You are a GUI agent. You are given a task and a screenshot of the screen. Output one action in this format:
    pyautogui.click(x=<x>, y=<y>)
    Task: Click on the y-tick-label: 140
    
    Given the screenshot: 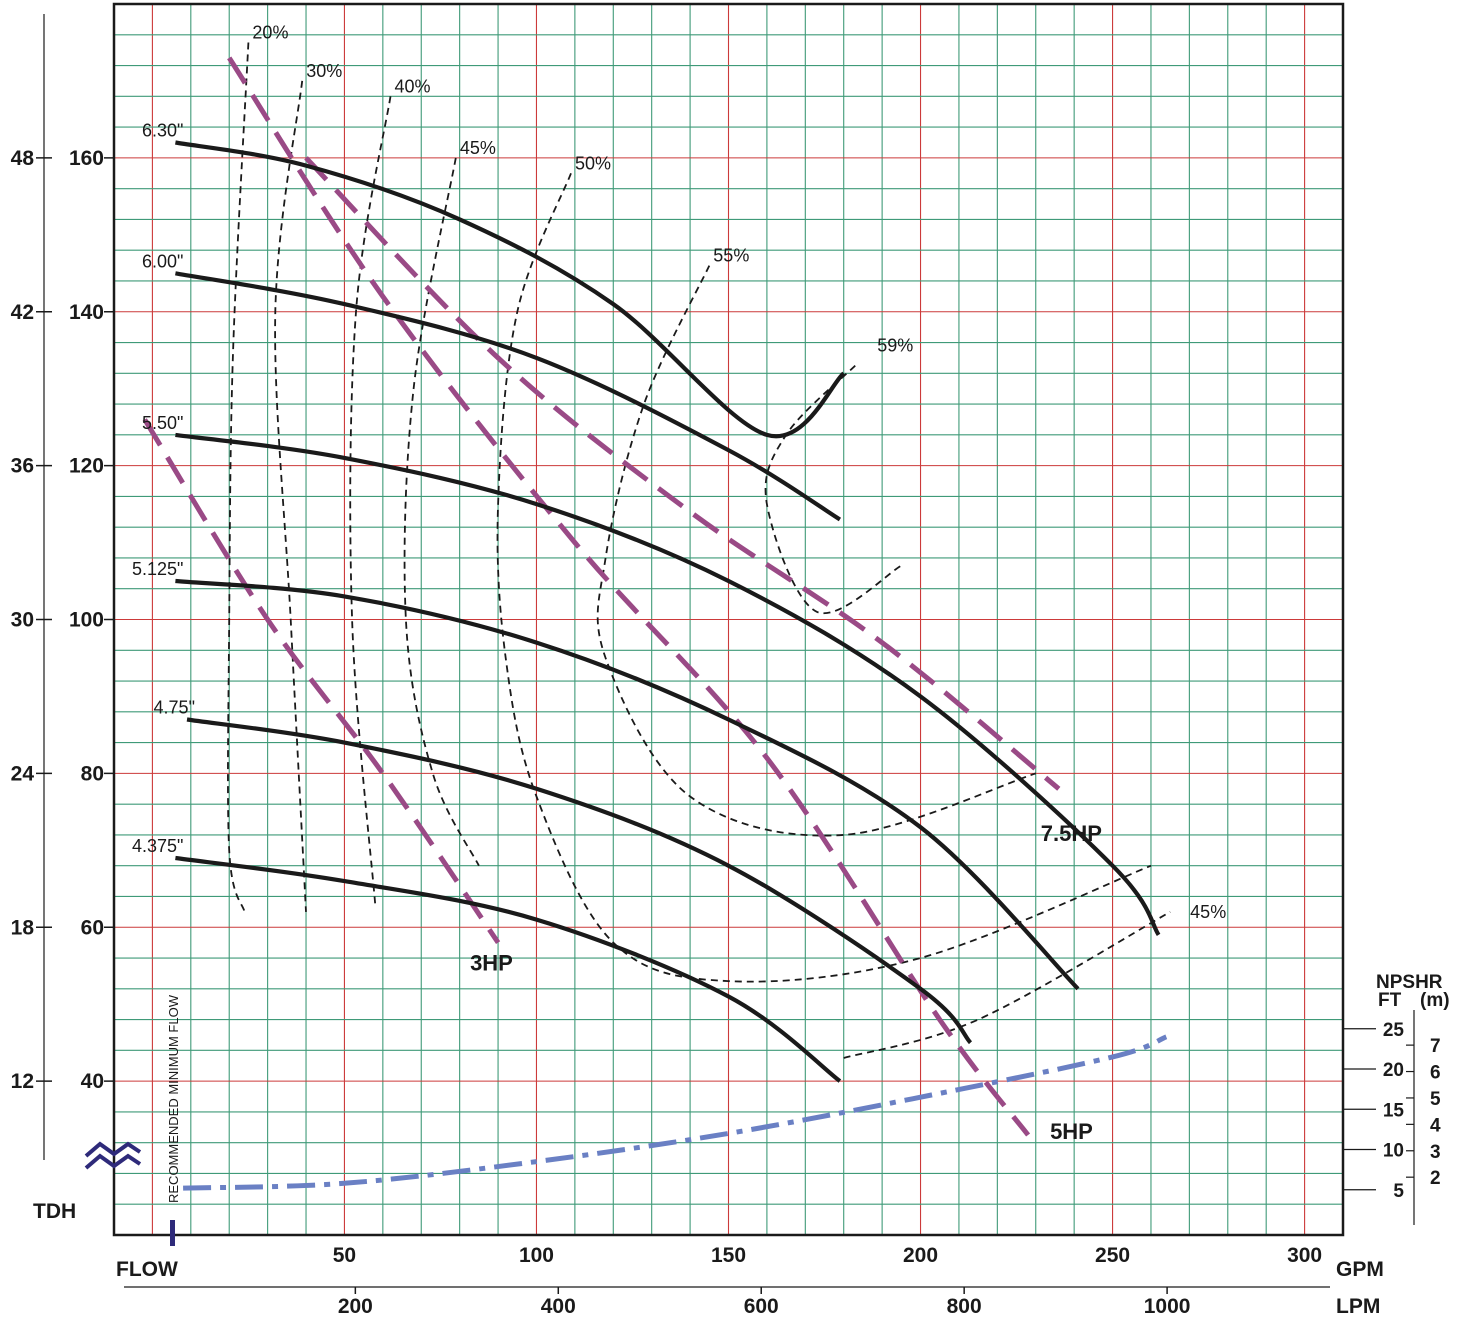 What is the action you would take?
    pyautogui.click(x=86, y=312)
    